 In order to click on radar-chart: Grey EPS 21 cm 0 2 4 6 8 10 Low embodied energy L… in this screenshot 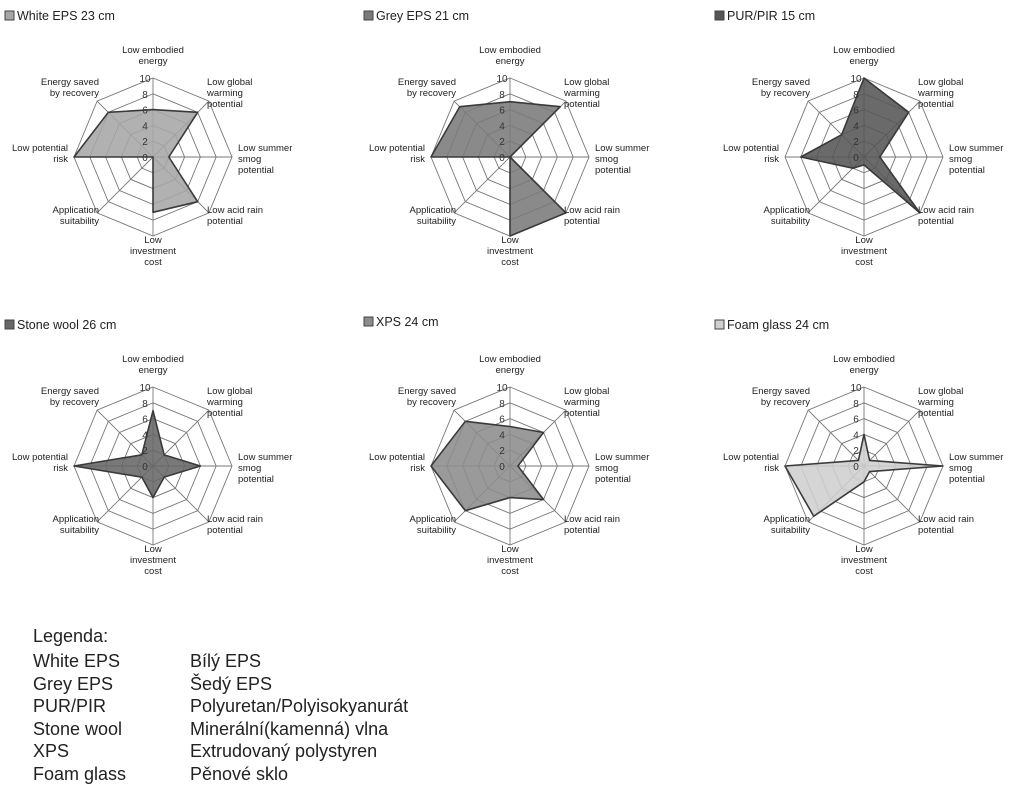, I will do `click(506, 138)`.